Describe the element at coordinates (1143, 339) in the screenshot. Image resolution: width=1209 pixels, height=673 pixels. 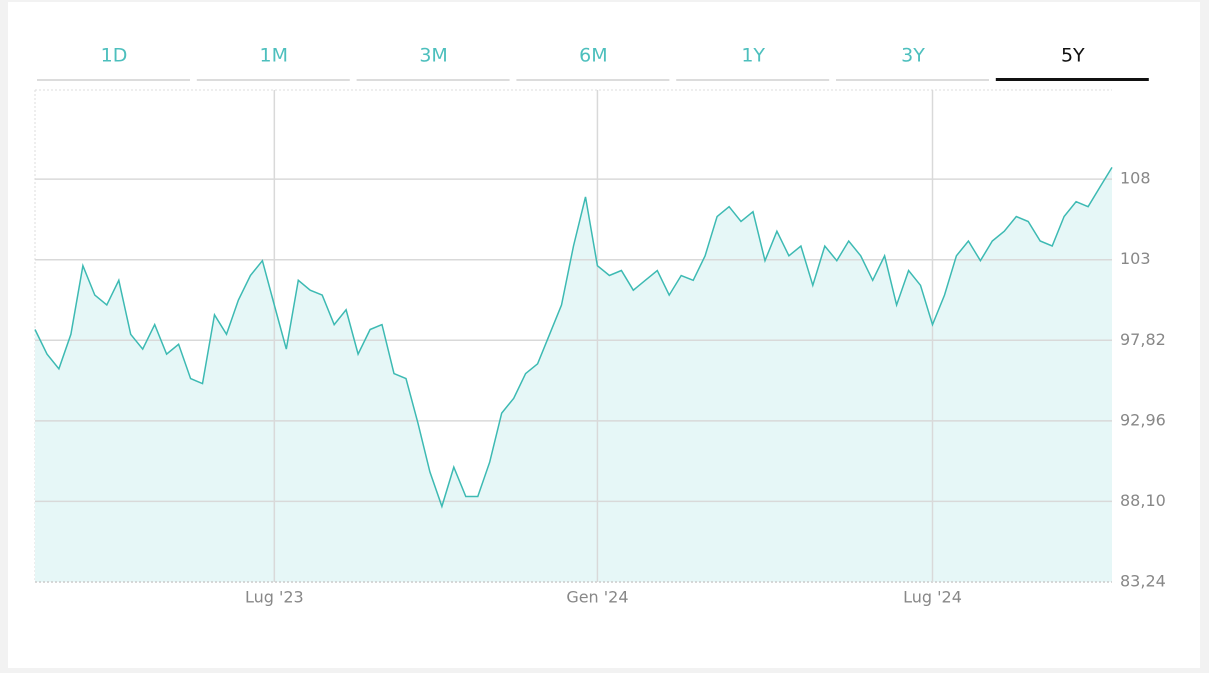
I see `y-tick-label: 97,82` at that location.